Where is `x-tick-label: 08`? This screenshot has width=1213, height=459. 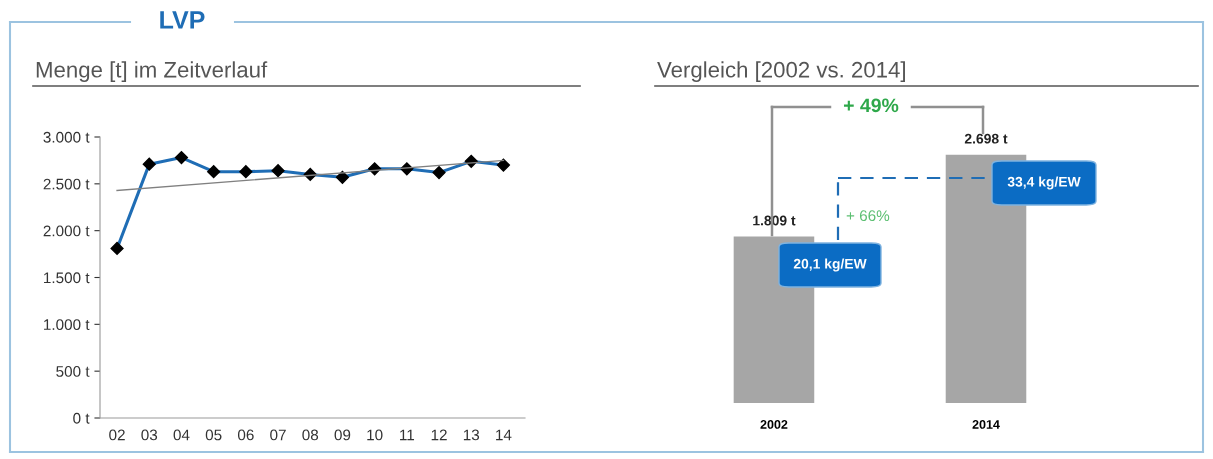 x-tick-label: 08 is located at coordinates (310, 435).